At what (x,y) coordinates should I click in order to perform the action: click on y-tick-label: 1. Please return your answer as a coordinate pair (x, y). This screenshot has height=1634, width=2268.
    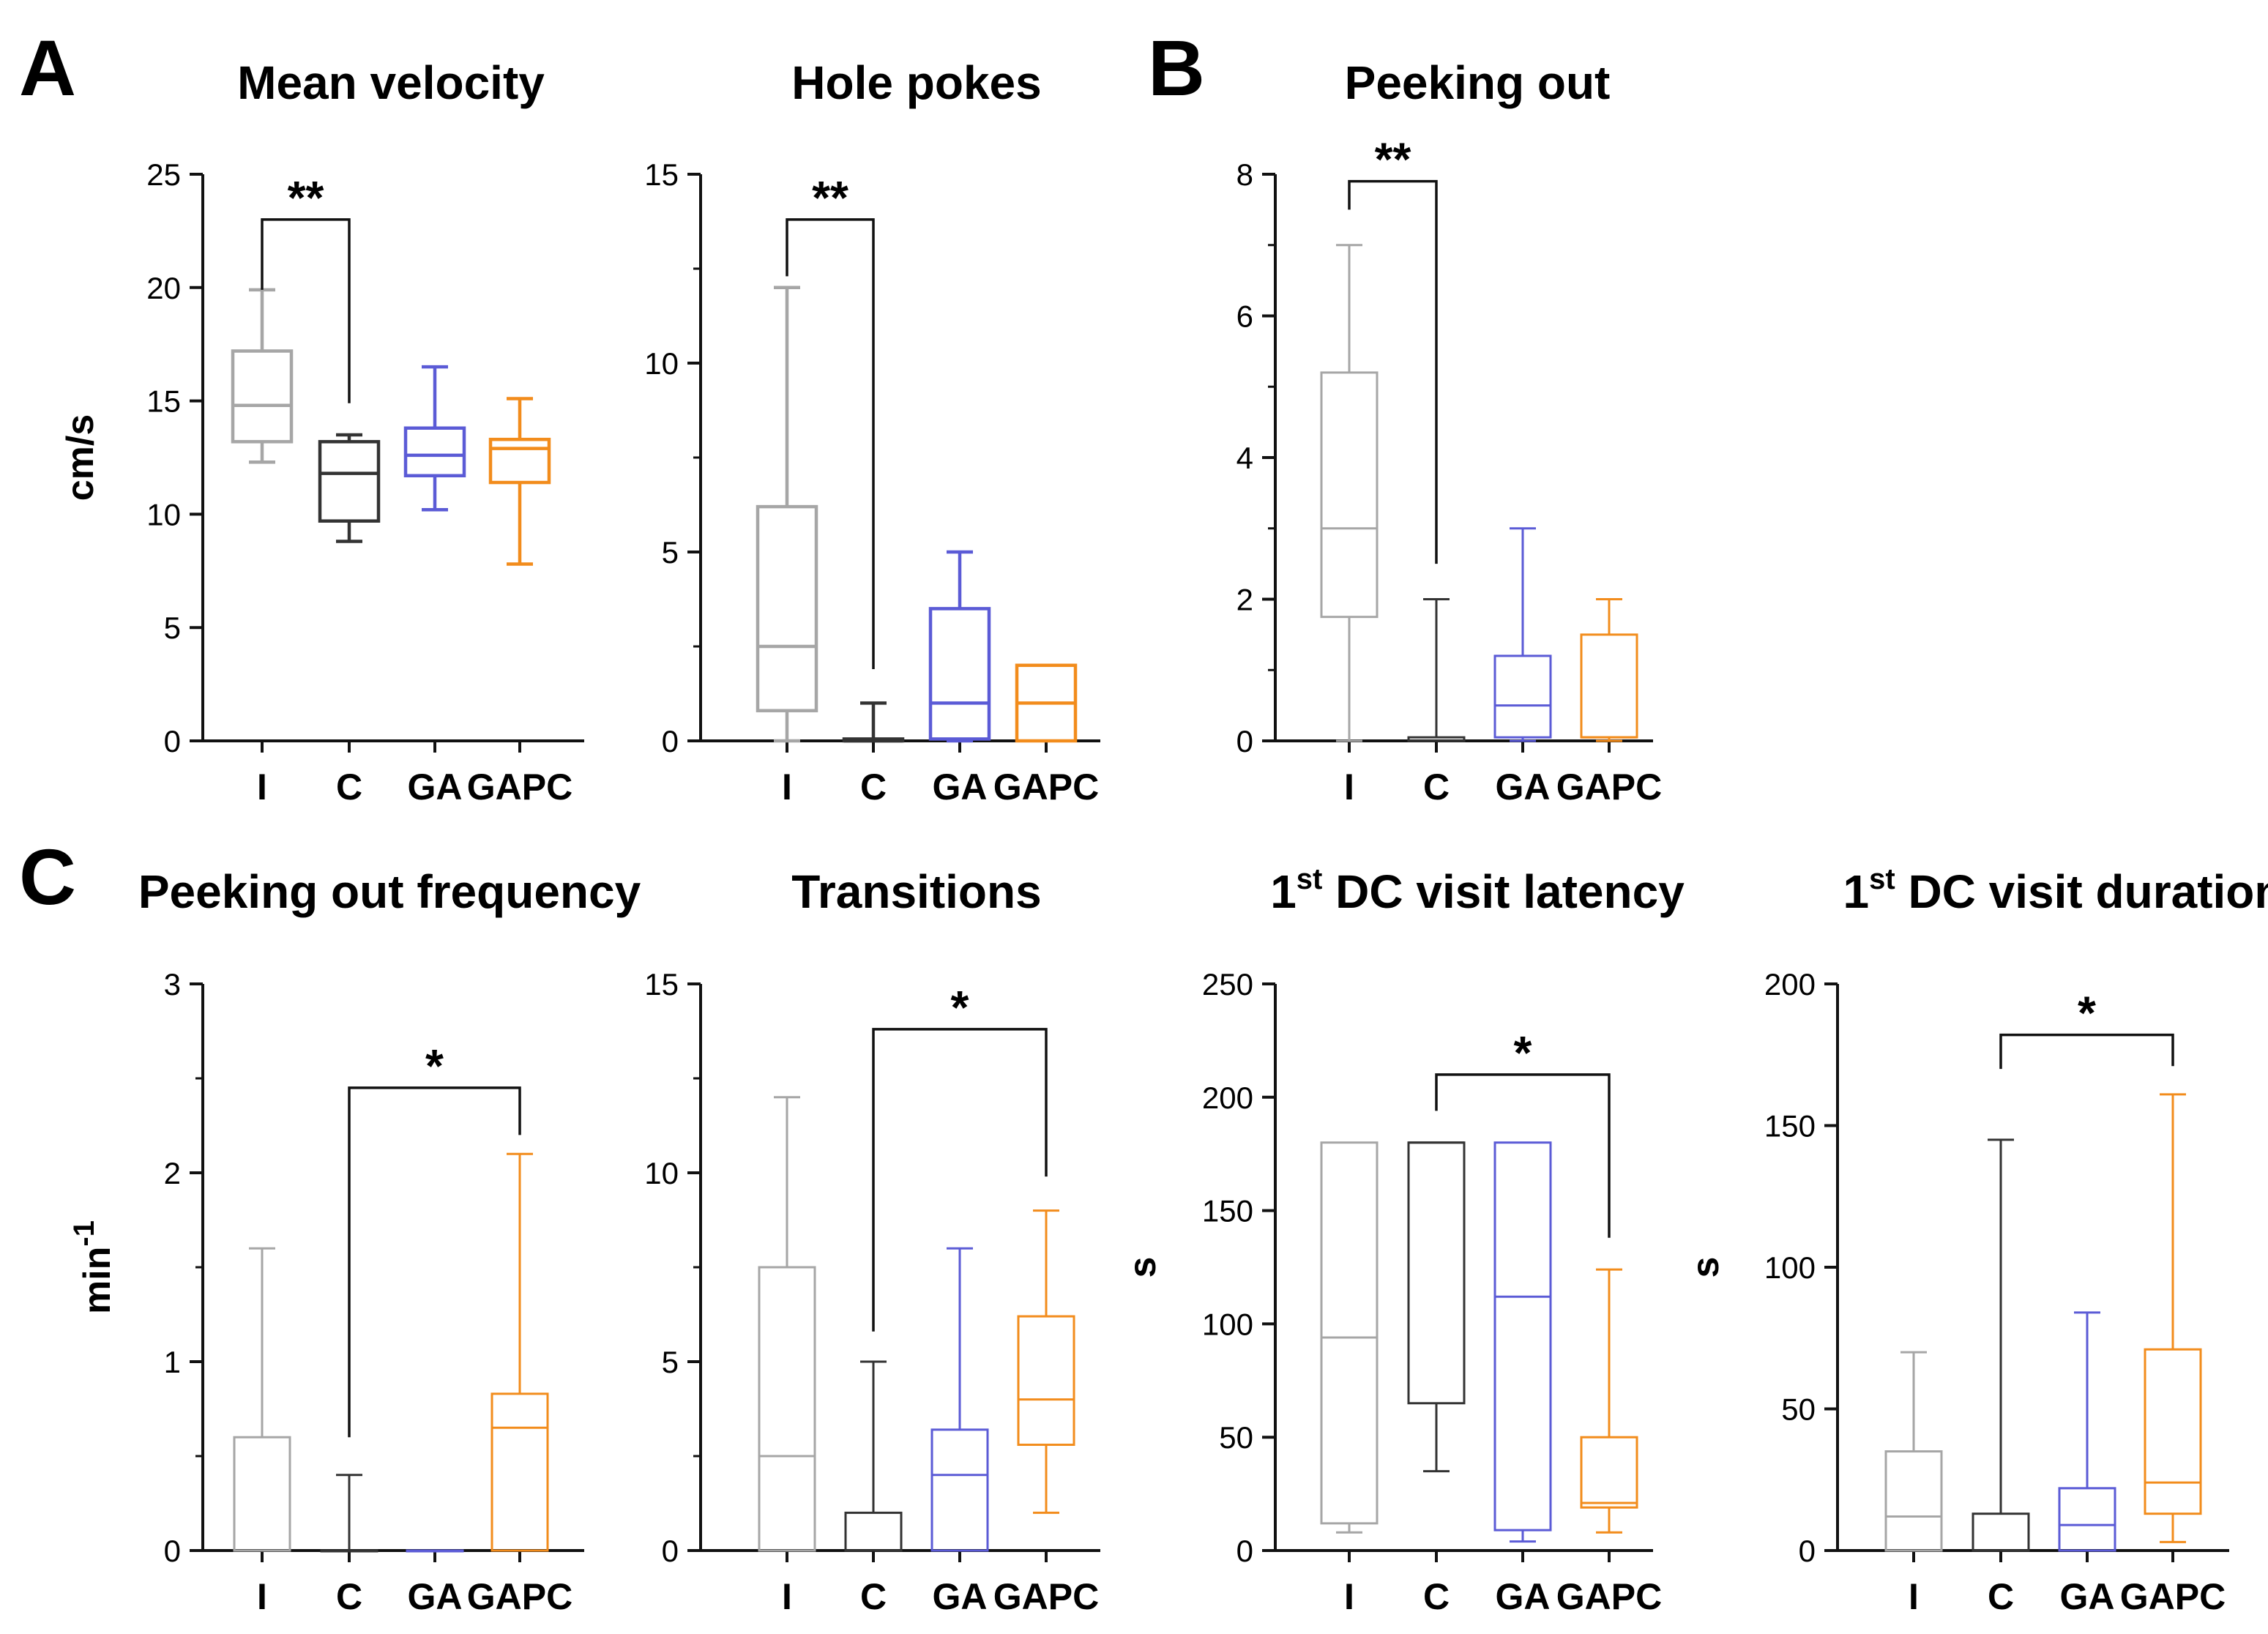
    Looking at the image, I should click on (172, 1362).